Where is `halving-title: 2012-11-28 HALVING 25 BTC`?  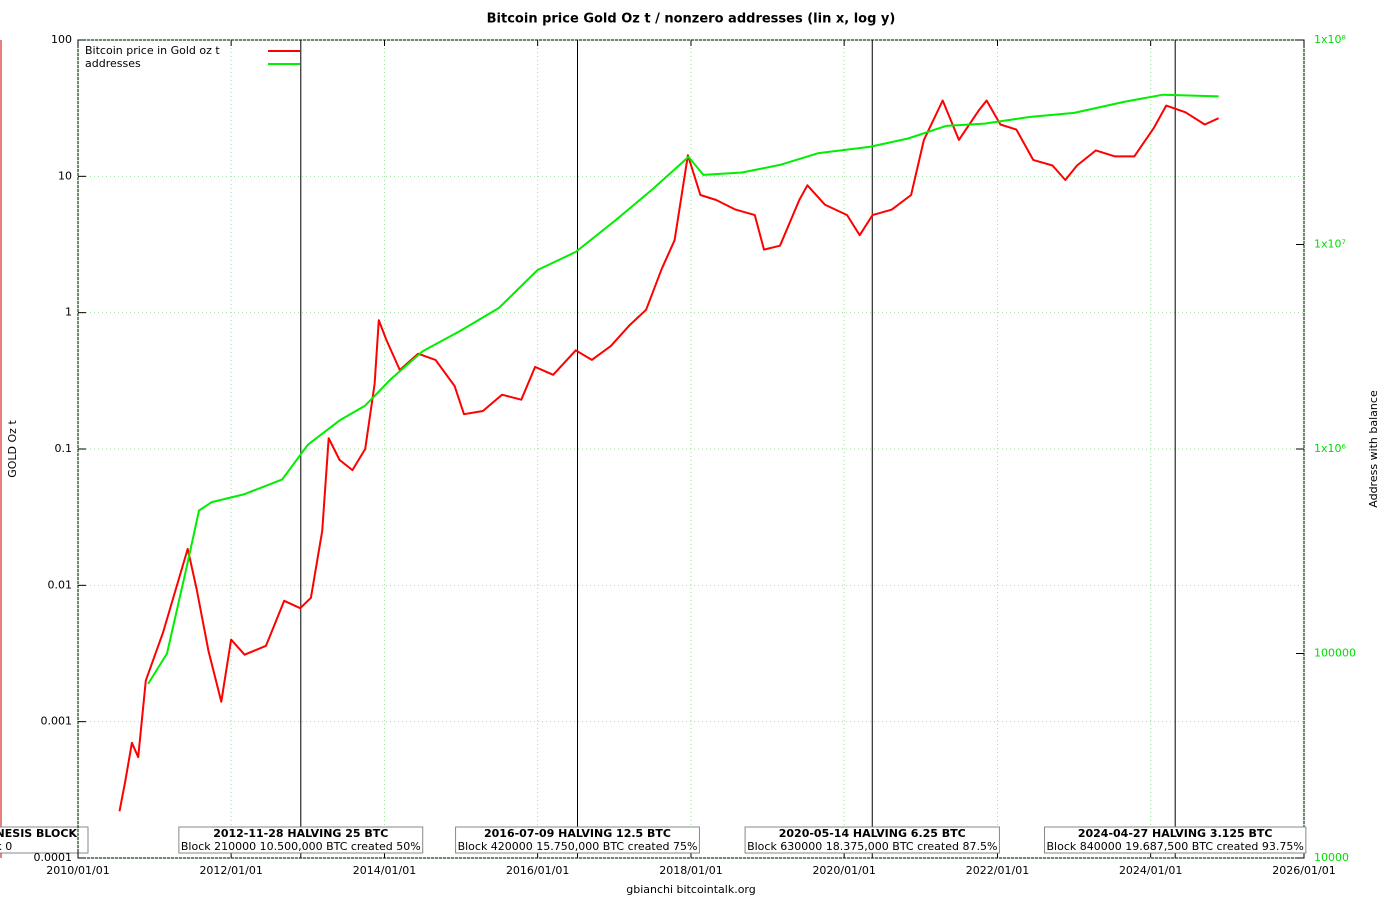 halving-title: 2012-11-28 HALVING 25 BTC is located at coordinates (300, 833).